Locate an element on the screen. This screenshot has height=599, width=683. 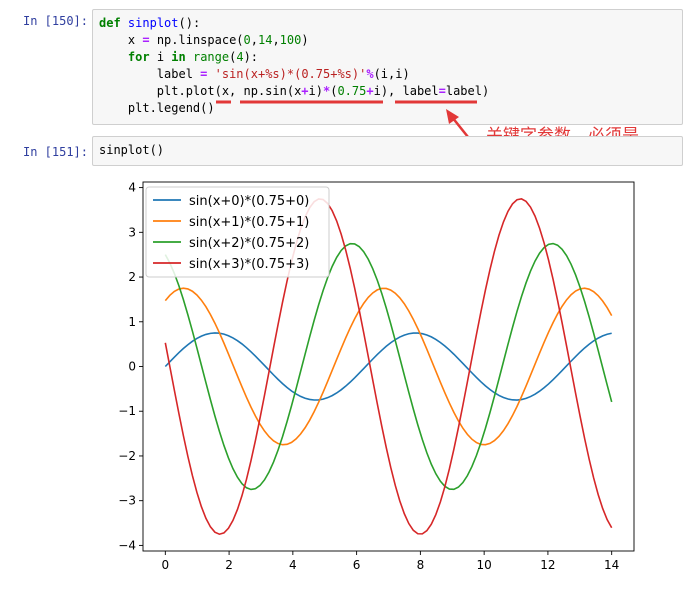
y-tick-label: −2 is located at coordinates (127, 456).